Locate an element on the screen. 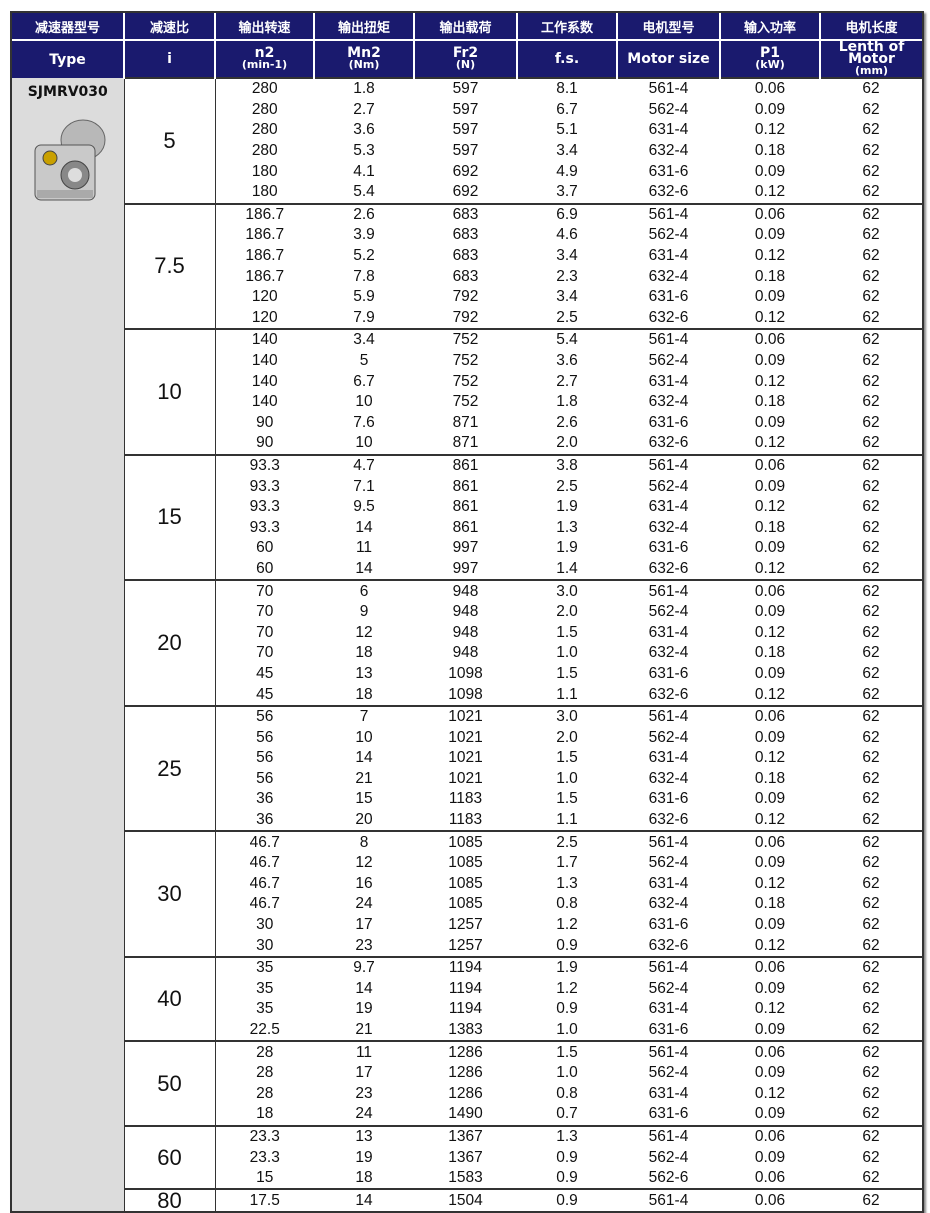 The width and height of the screenshot is (930, 1213). data-cell: 1.7 is located at coordinates (567, 863).